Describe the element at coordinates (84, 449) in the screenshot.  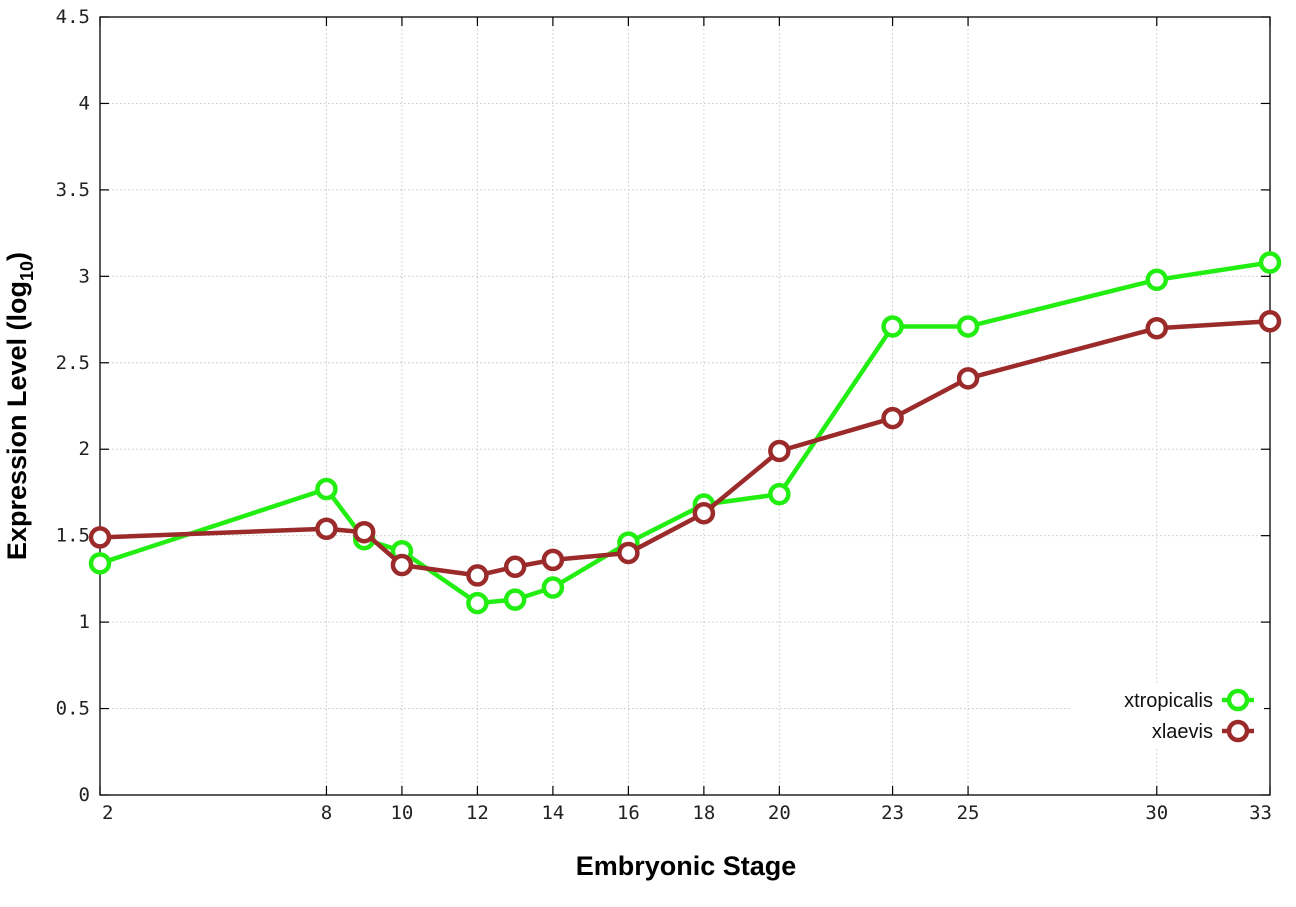
I see `y-tick-label: 2` at that location.